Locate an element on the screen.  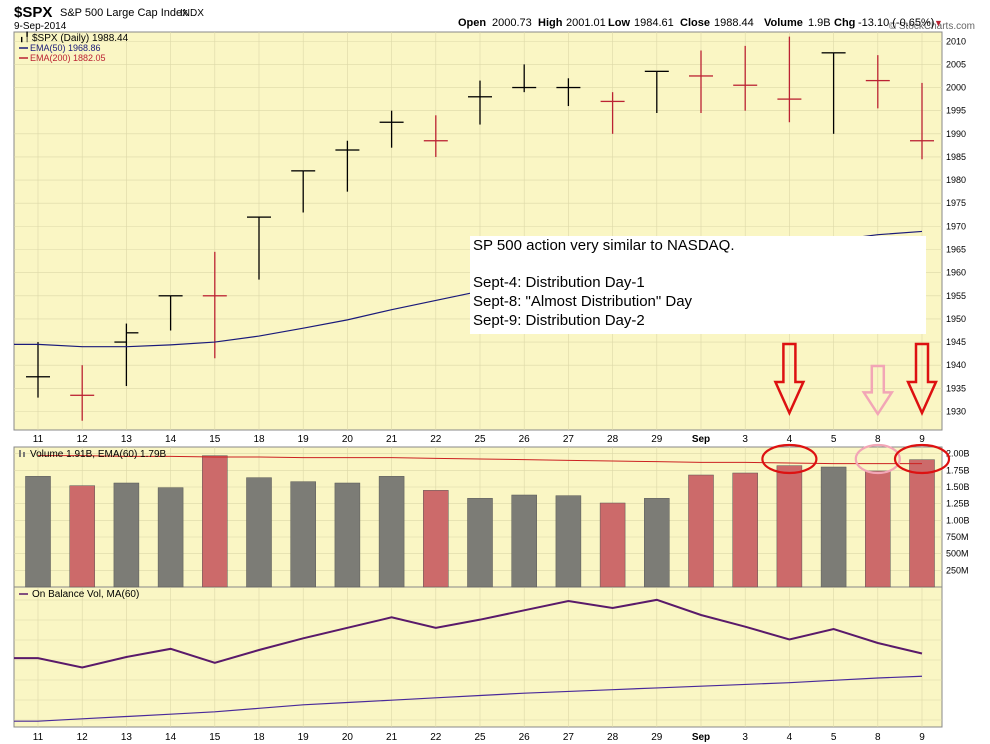
x-tick-label-bottom: Sep is located at coordinates (701, 737).